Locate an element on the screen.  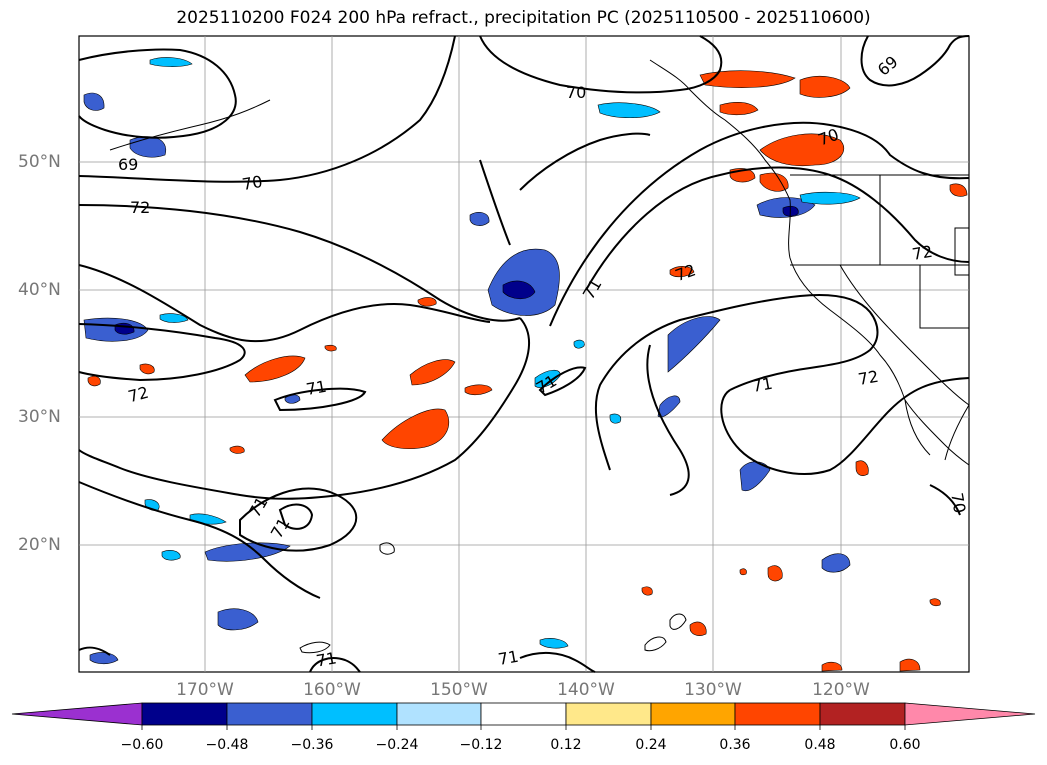
colorbar-tick-label: −0.12 is located at coordinates (481, 745).